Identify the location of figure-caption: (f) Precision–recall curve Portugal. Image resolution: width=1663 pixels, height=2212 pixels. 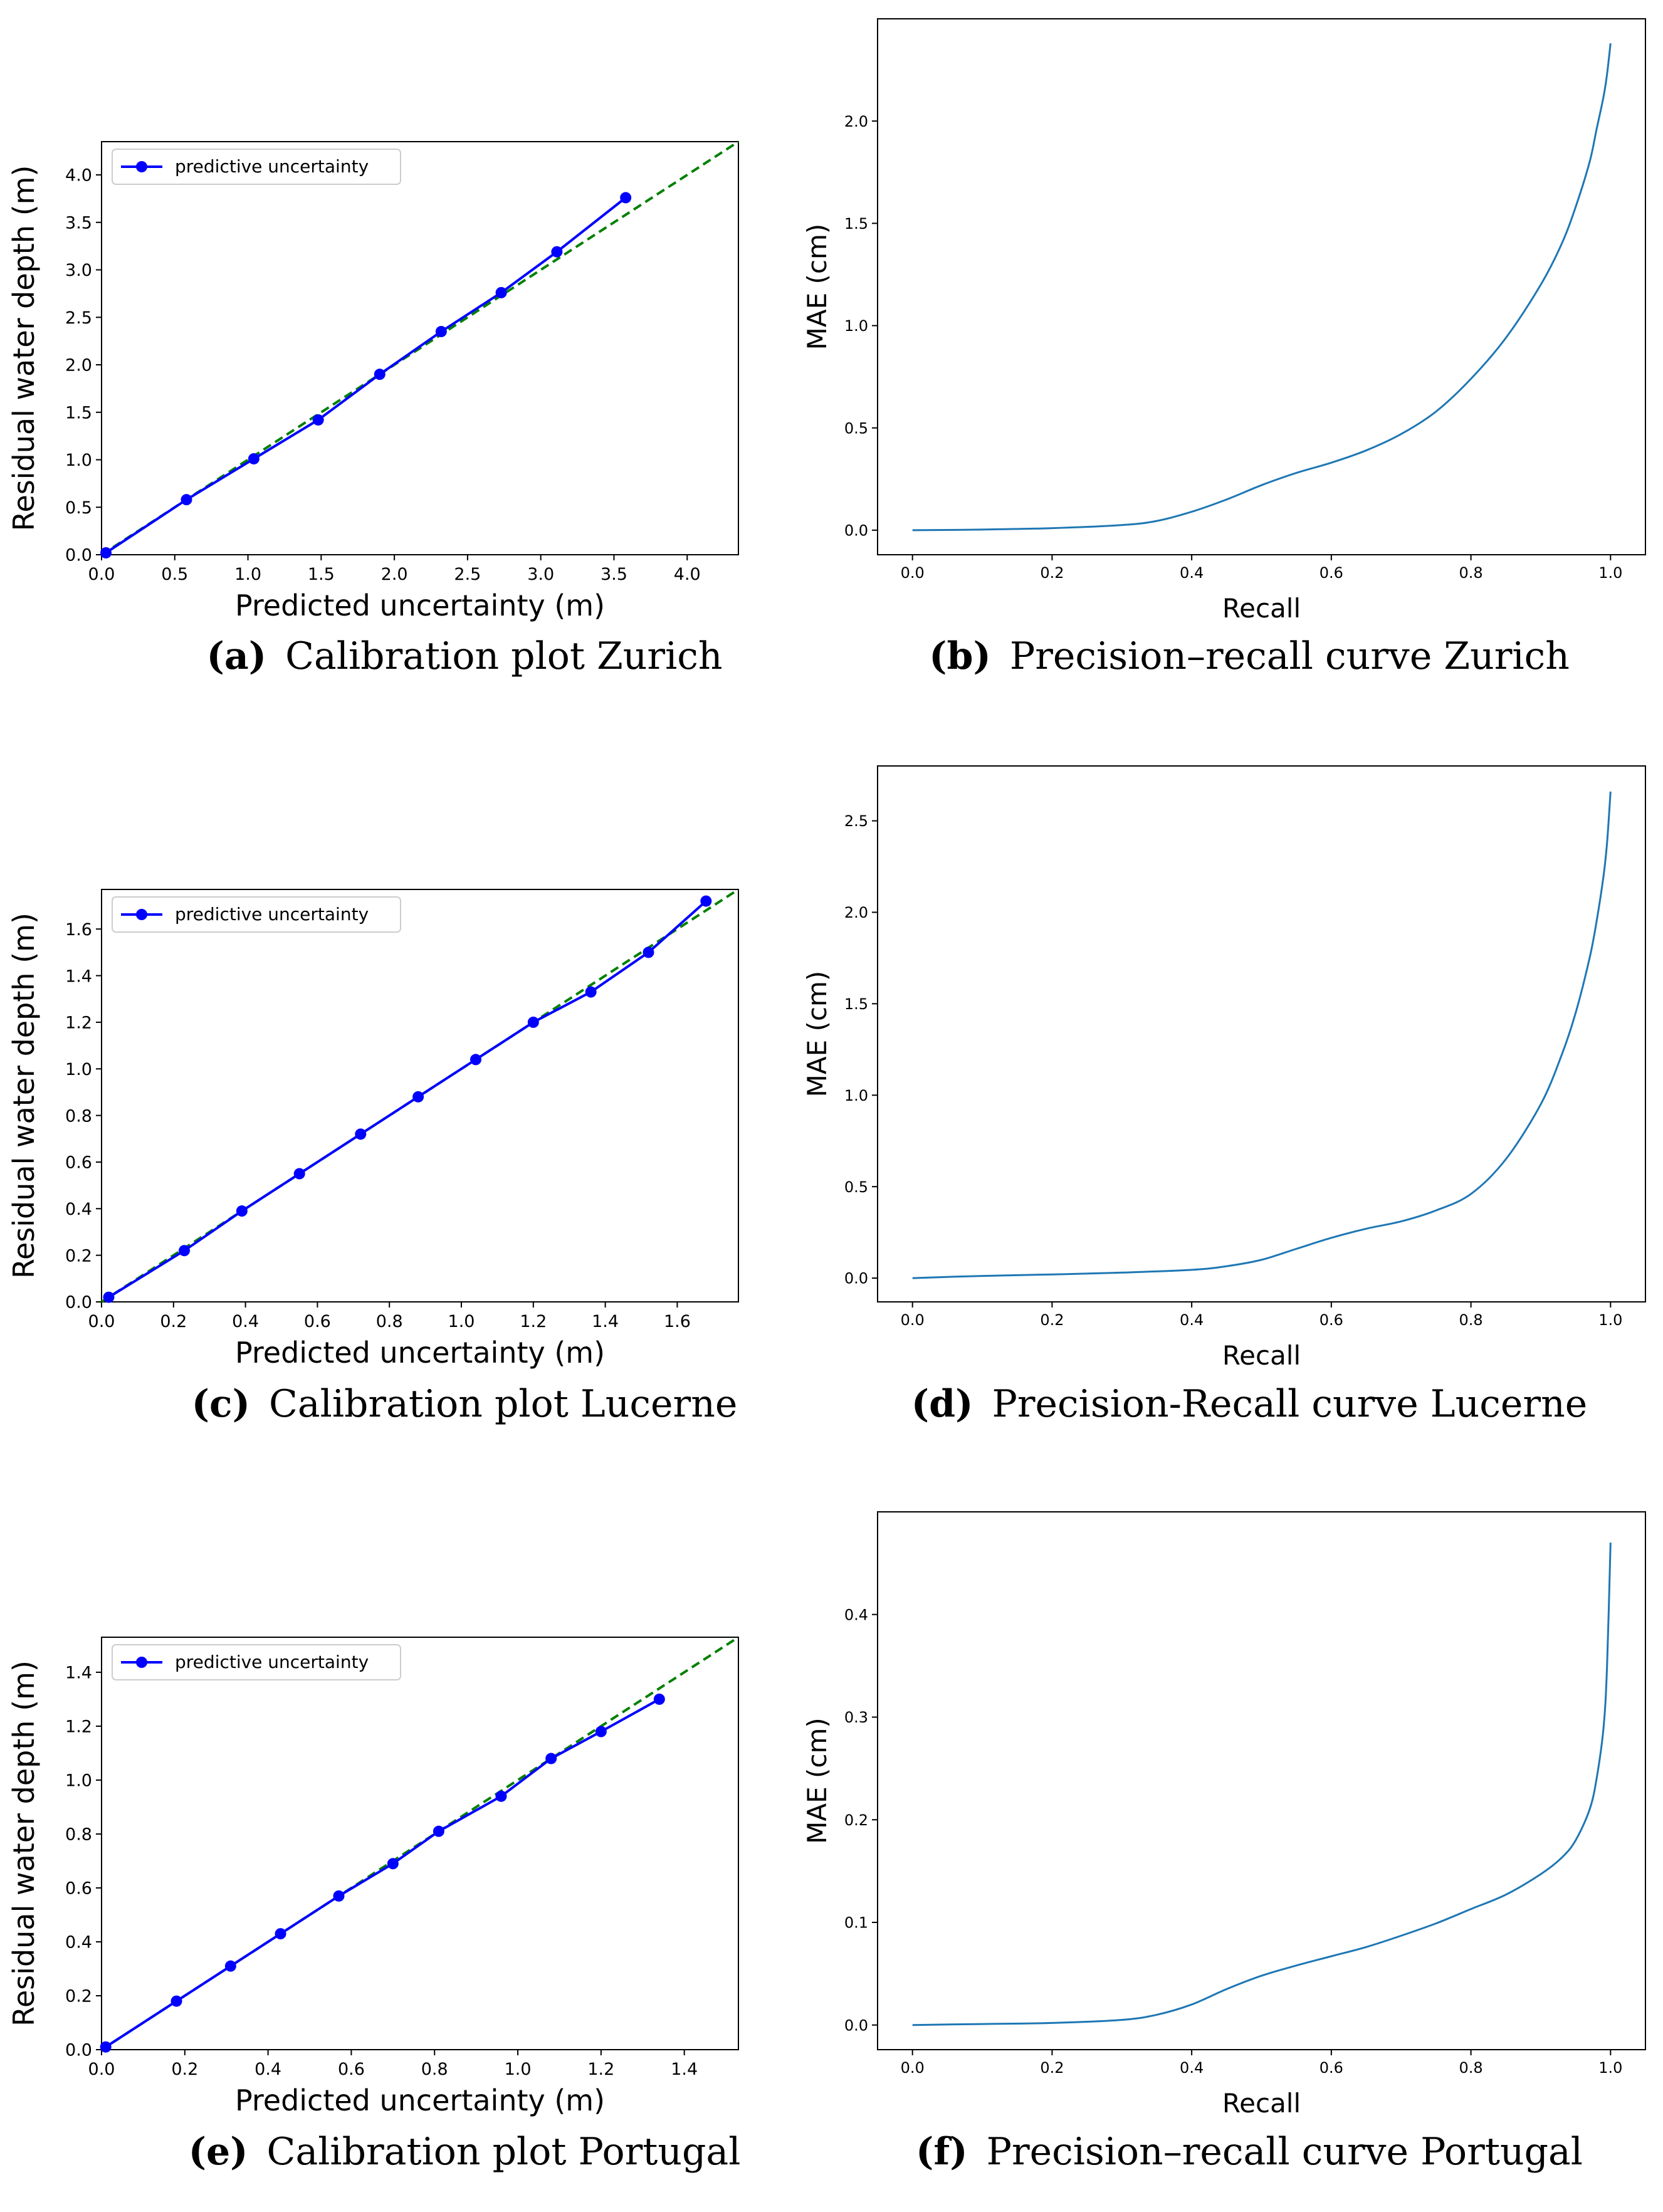
(1249, 2152).